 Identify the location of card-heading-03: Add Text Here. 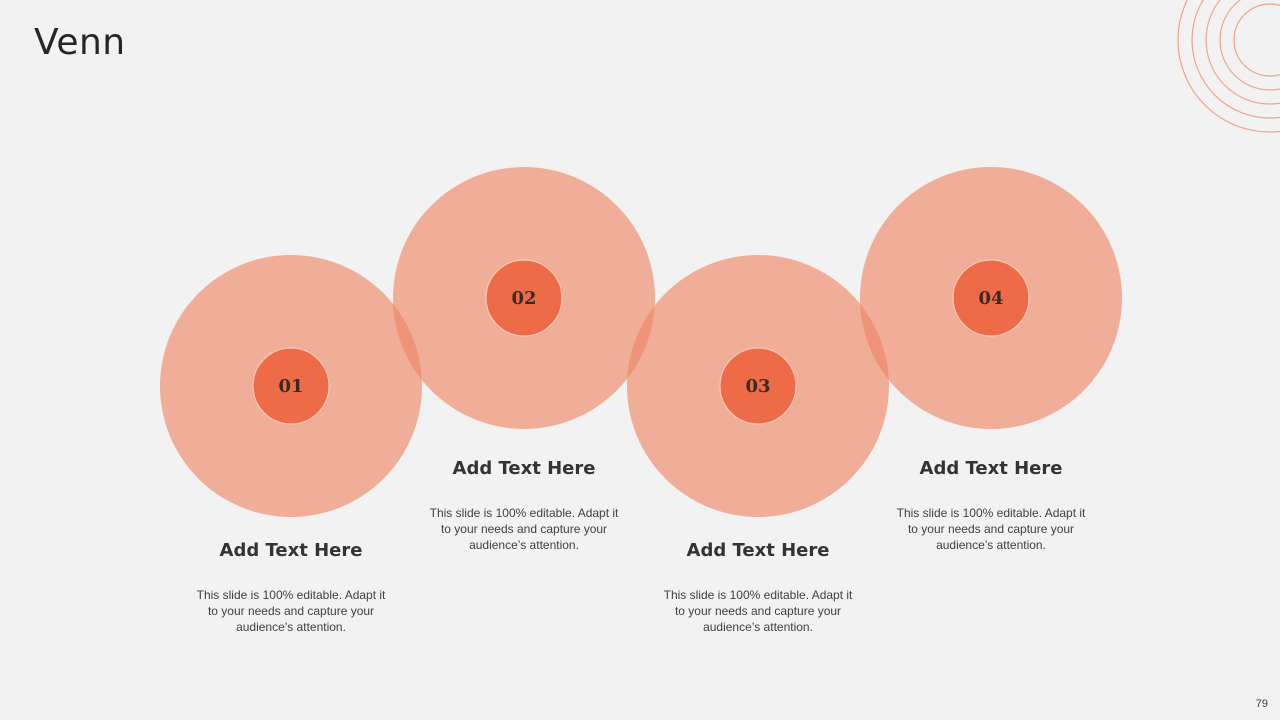
(758, 550).